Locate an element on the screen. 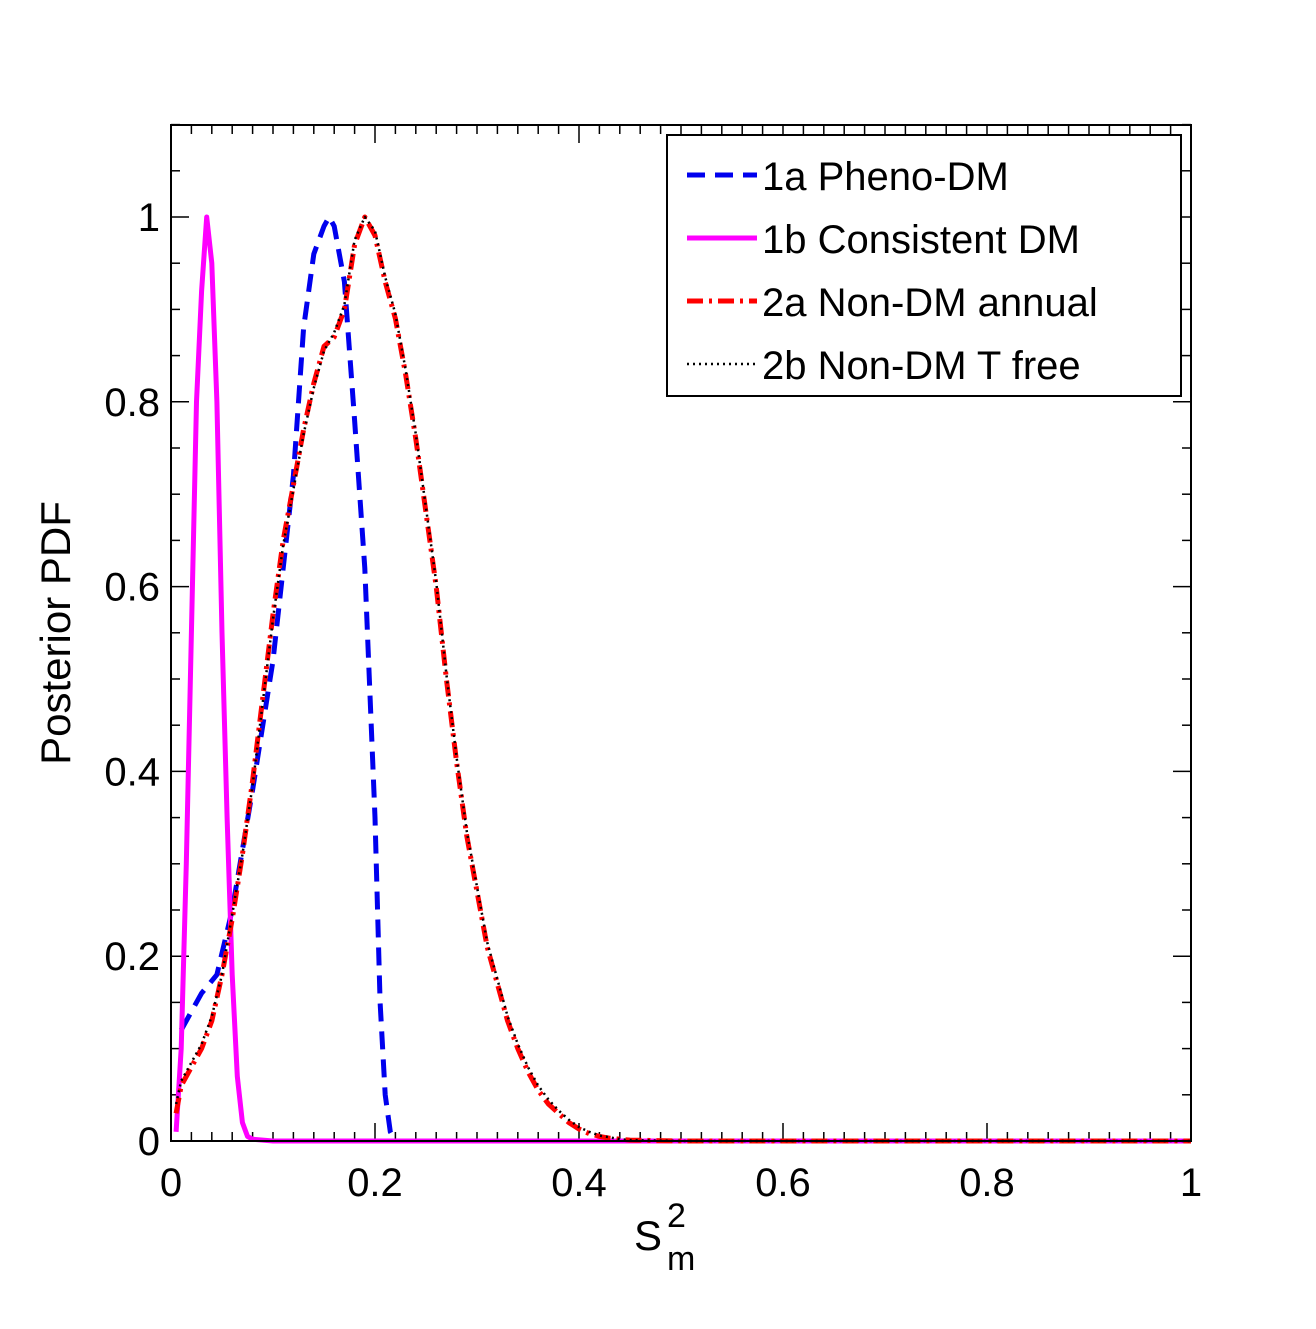 The width and height of the screenshot is (1316, 1329). legend-box is located at coordinates (924, 265).